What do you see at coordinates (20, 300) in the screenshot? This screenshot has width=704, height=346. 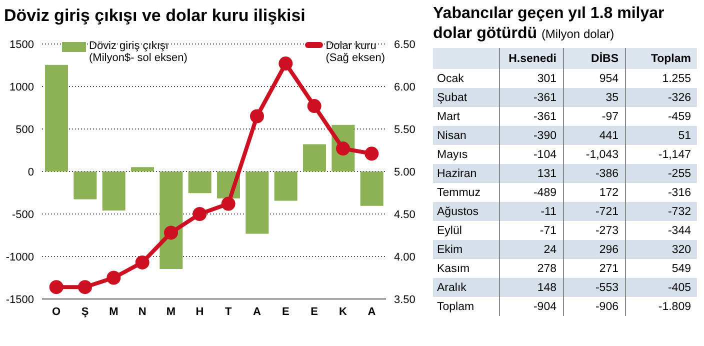 I see `y-tick-label: -1500` at bounding box center [20, 300].